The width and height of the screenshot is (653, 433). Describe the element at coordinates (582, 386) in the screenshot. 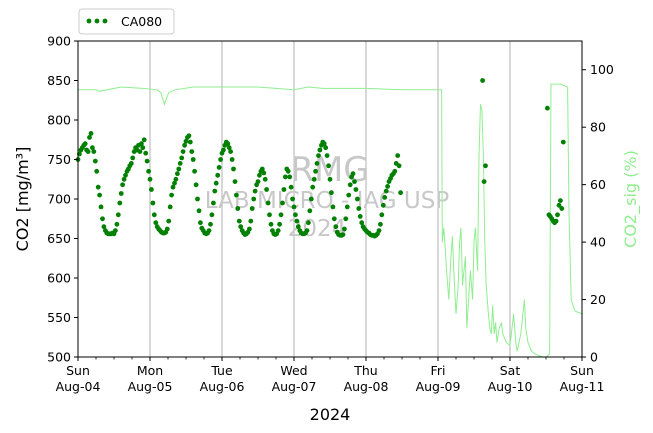

I see `x-tick-label-date: Aug-11` at that location.